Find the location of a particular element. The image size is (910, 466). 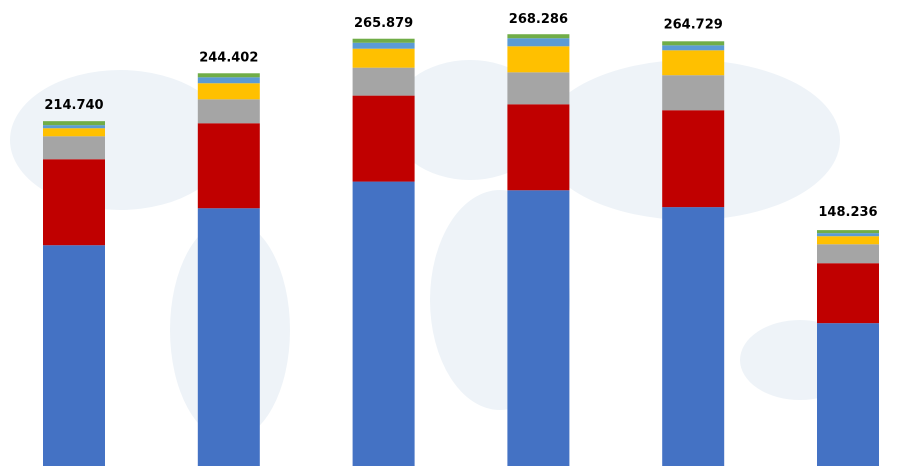

total-label: 265.879 is located at coordinates (383, 23).